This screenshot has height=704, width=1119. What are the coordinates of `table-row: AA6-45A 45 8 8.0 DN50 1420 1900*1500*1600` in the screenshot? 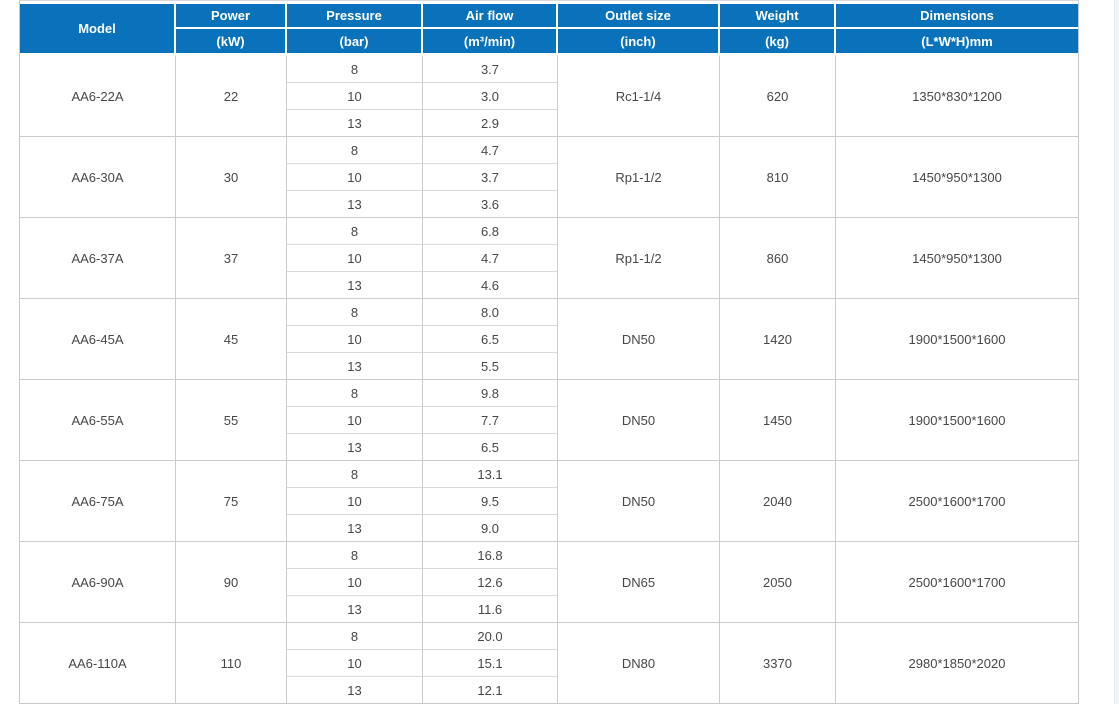 It's located at (549, 338).